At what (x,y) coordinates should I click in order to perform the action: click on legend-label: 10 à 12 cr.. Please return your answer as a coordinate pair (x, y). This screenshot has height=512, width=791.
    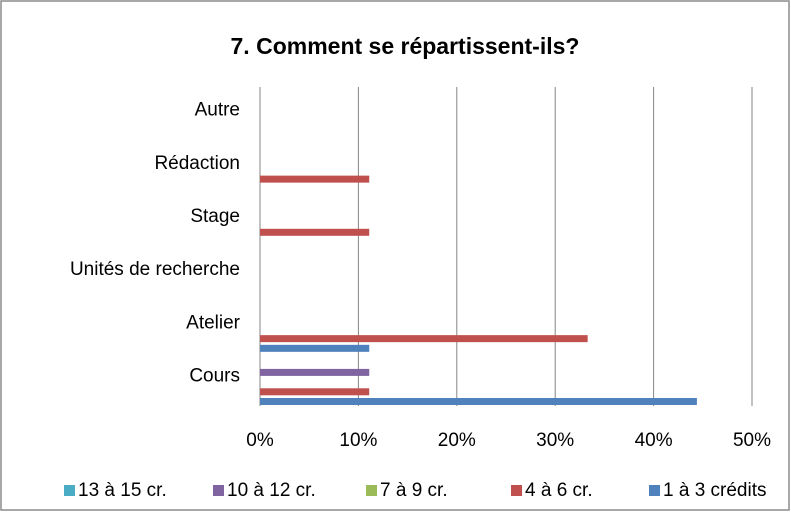
    Looking at the image, I should click on (271, 490).